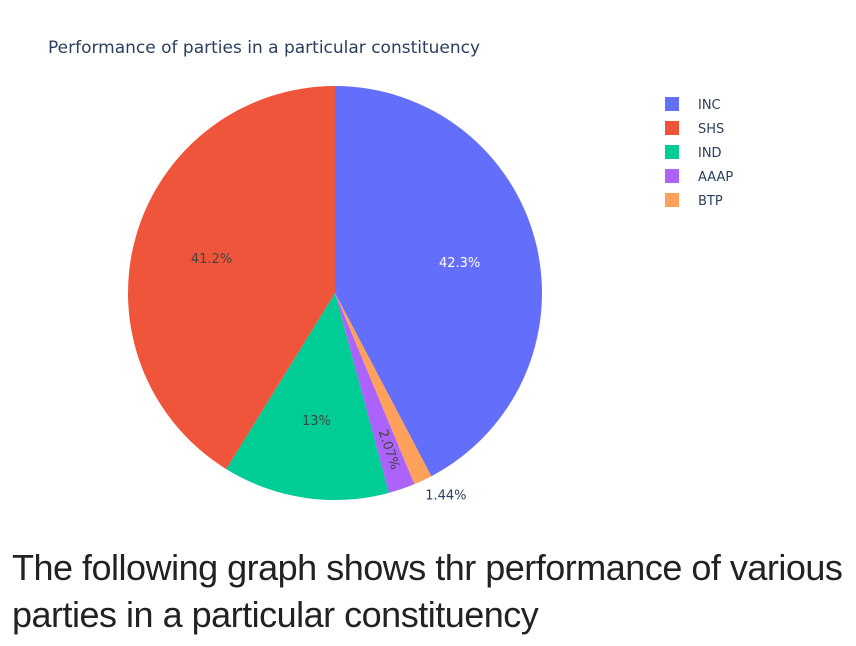 The height and width of the screenshot is (646, 856). I want to click on pie-slice-btp, so click(383, 389).